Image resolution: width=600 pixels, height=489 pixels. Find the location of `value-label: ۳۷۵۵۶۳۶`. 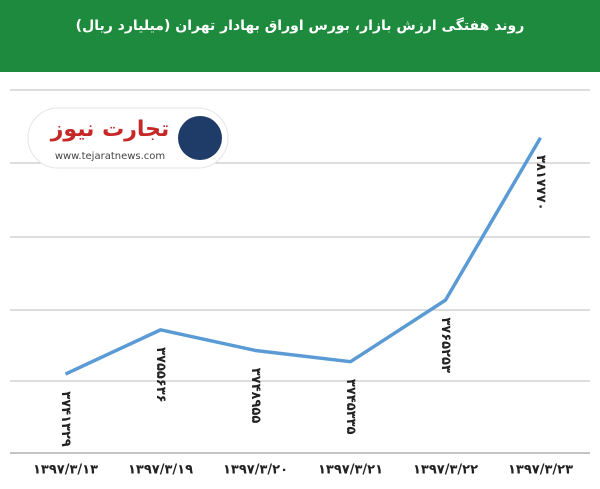

value-label: ۳۷۵۵۶۳۶ is located at coordinates (160, 375).